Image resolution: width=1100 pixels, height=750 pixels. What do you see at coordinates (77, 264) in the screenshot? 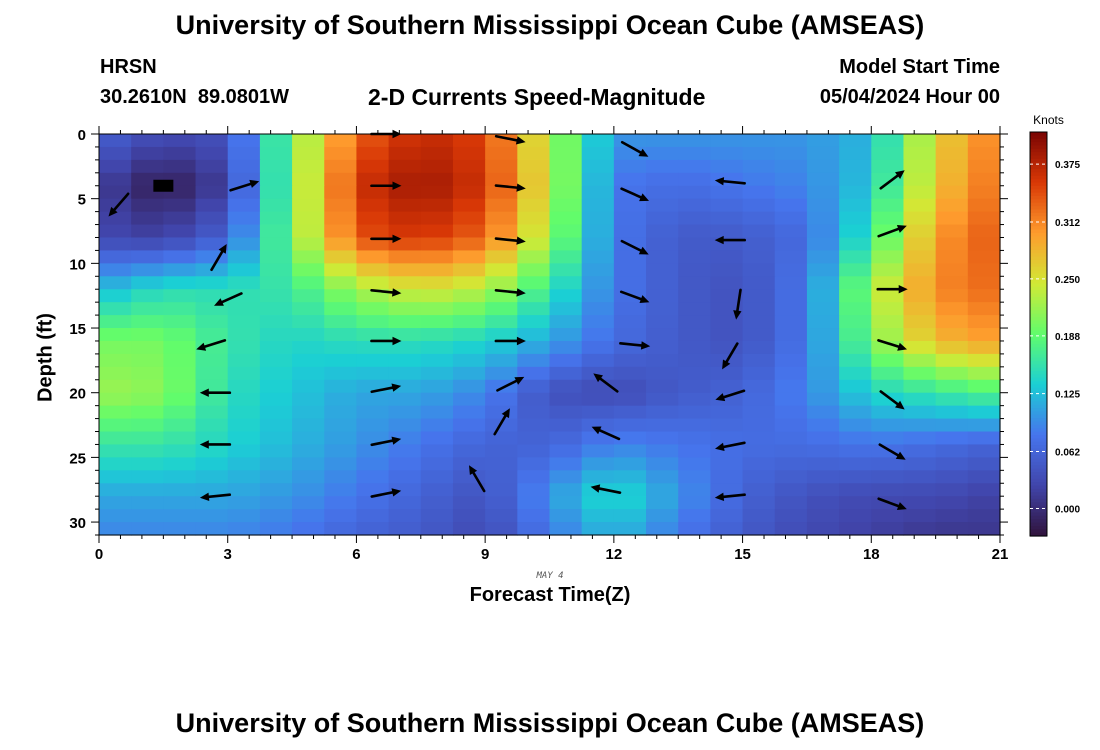
I see `y-tick-label: 10` at bounding box center [77, 264].